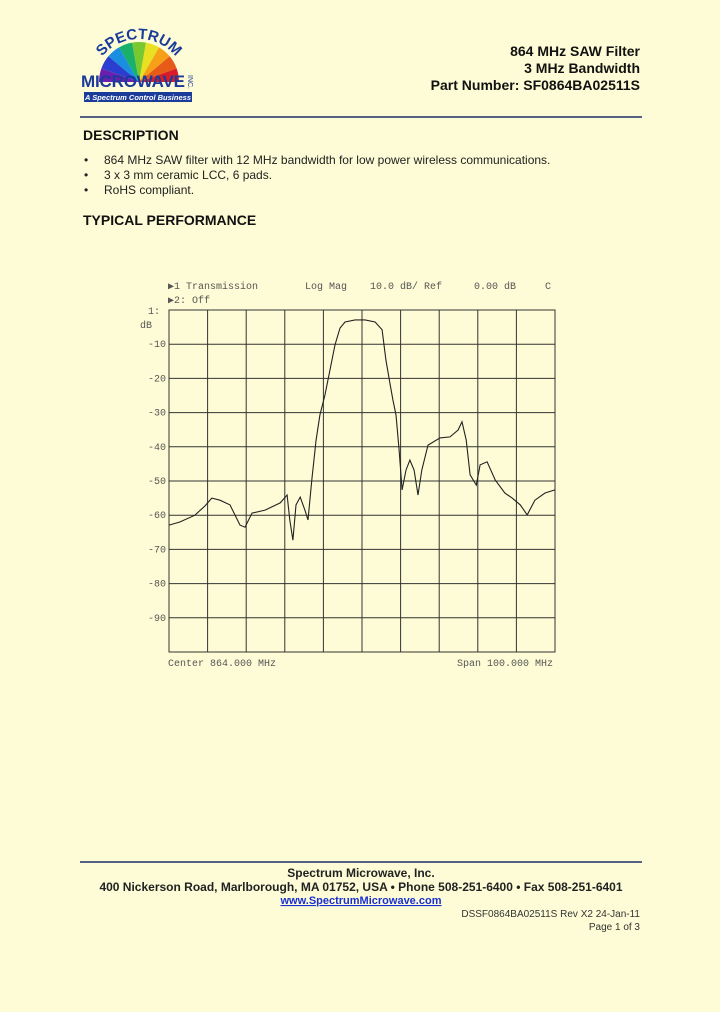 Image resolution: width=720 pixels, height=1012 pixels. I want to click on trace2: ▶2: Off, so click(189, 301).